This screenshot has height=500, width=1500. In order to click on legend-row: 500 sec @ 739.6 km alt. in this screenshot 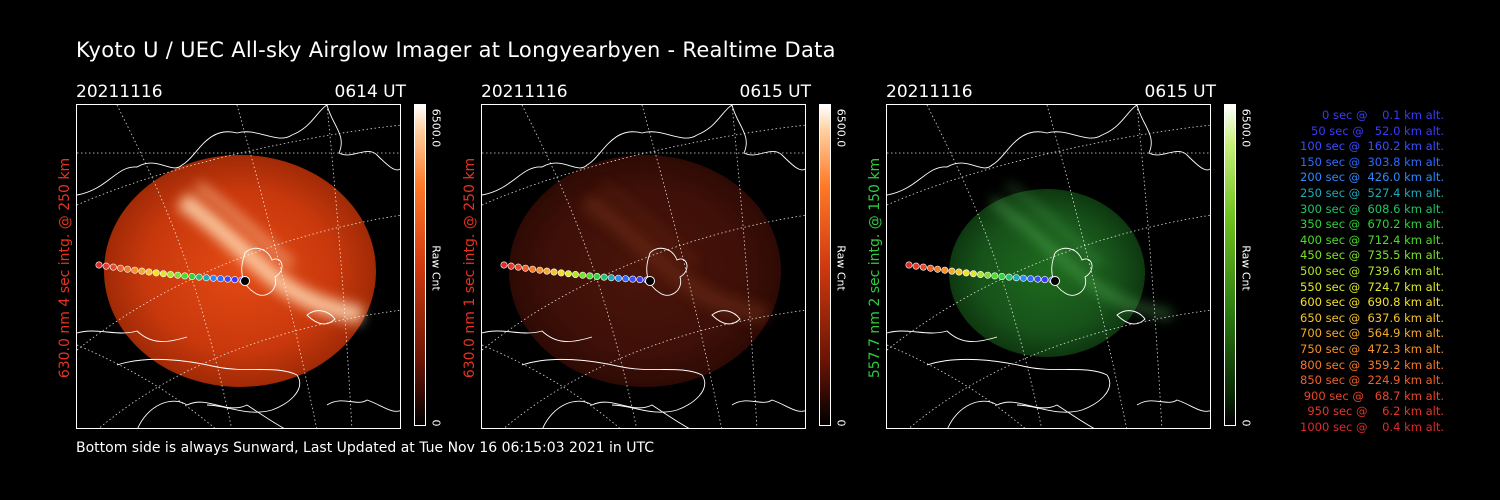, I will do `click(1372, 270)`.